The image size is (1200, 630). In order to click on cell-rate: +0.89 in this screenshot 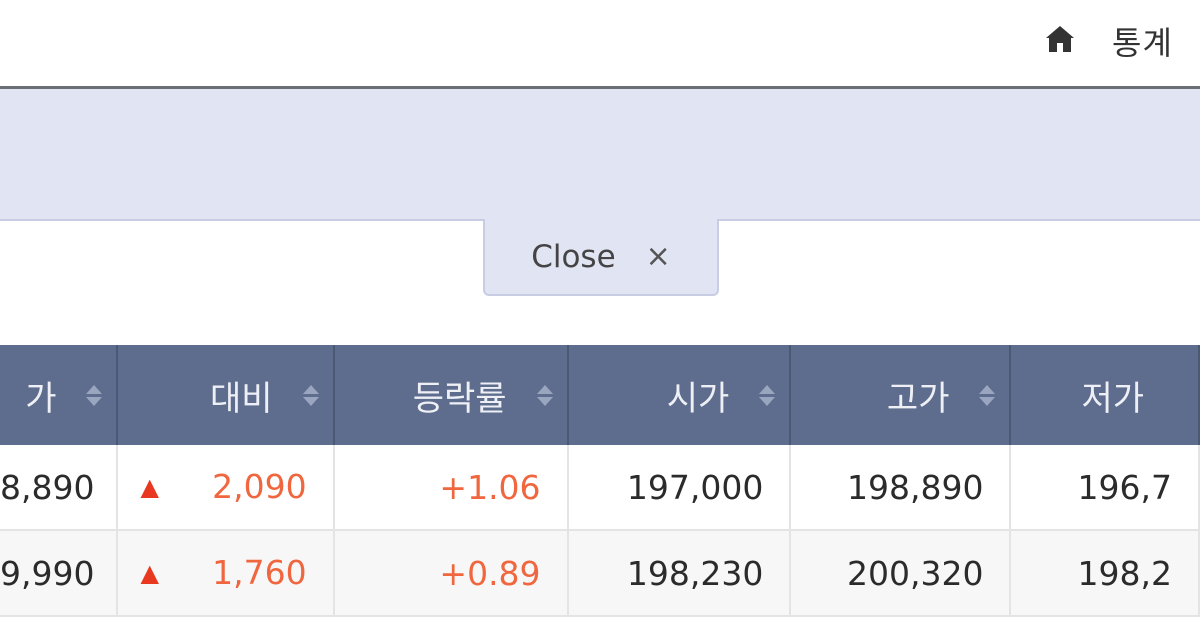, I will do `click(451, 573)`.